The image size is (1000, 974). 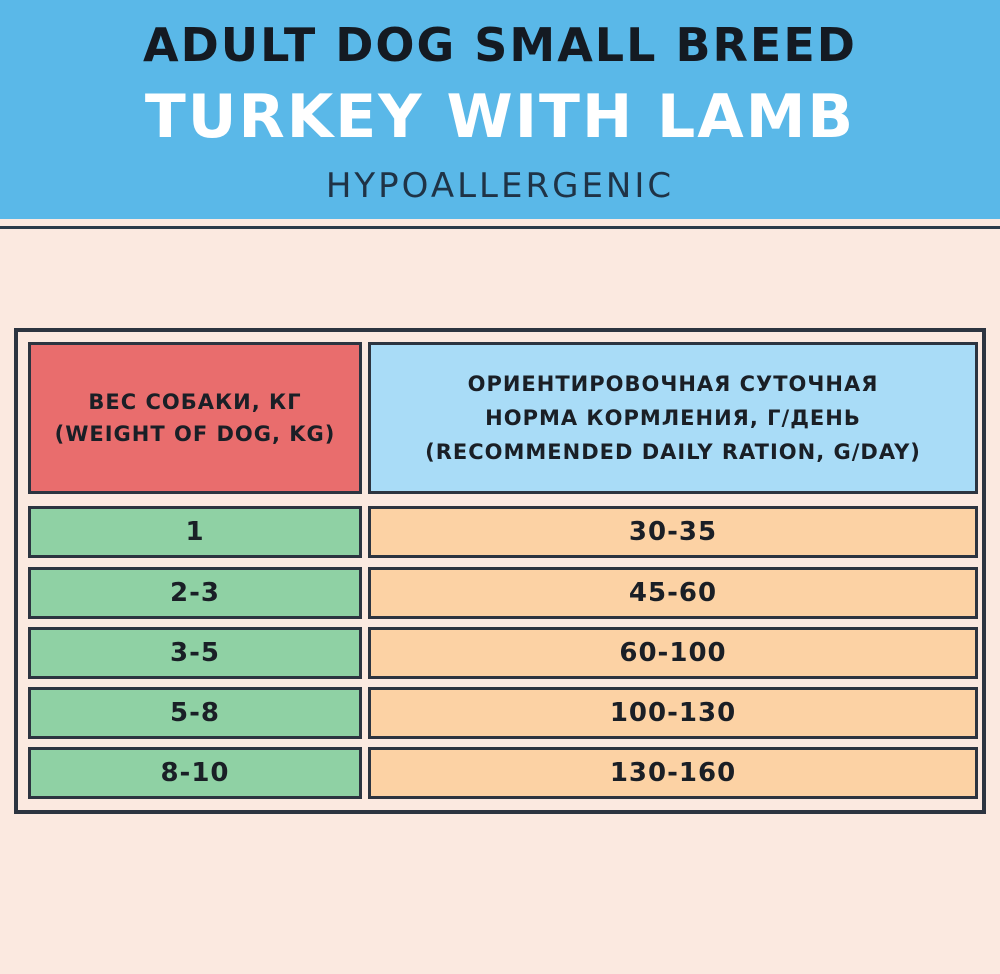 I want to click on weight-cell: 1, so click(x=195, y=532).